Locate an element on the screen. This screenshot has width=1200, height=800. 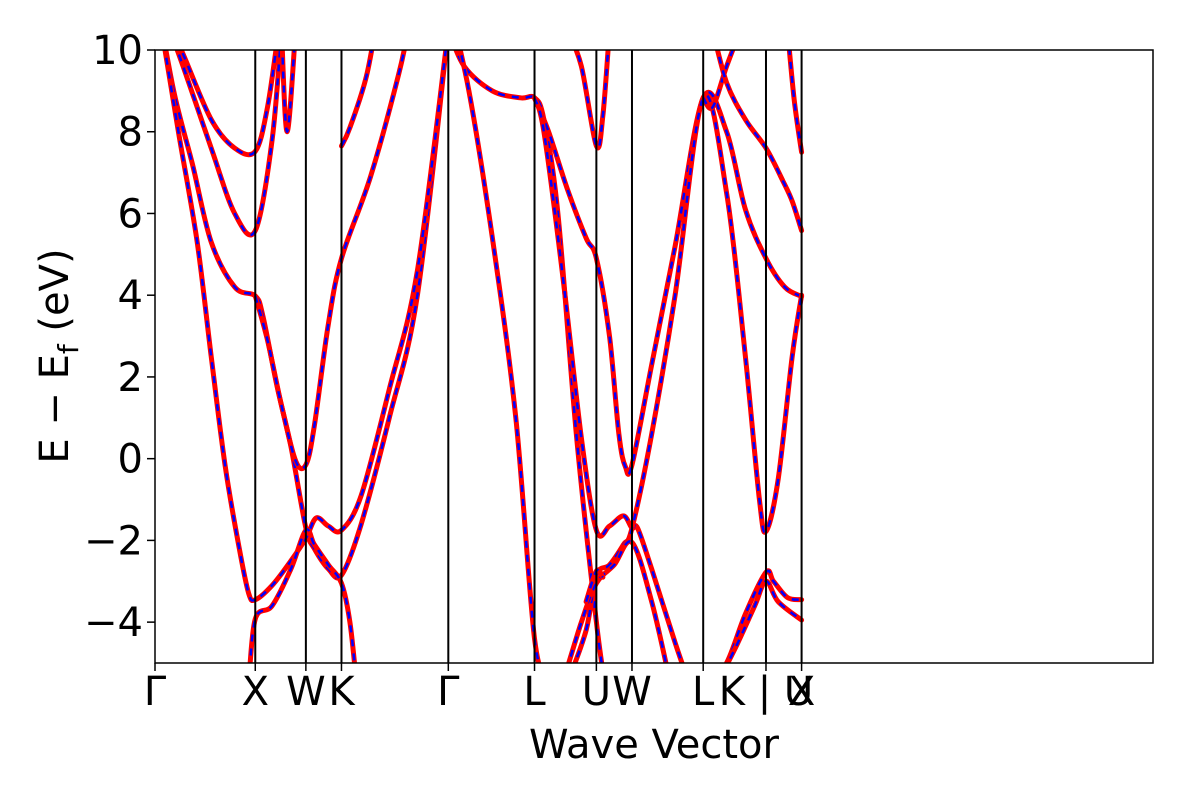
band-16-solid is located at coordinates (764, 615).